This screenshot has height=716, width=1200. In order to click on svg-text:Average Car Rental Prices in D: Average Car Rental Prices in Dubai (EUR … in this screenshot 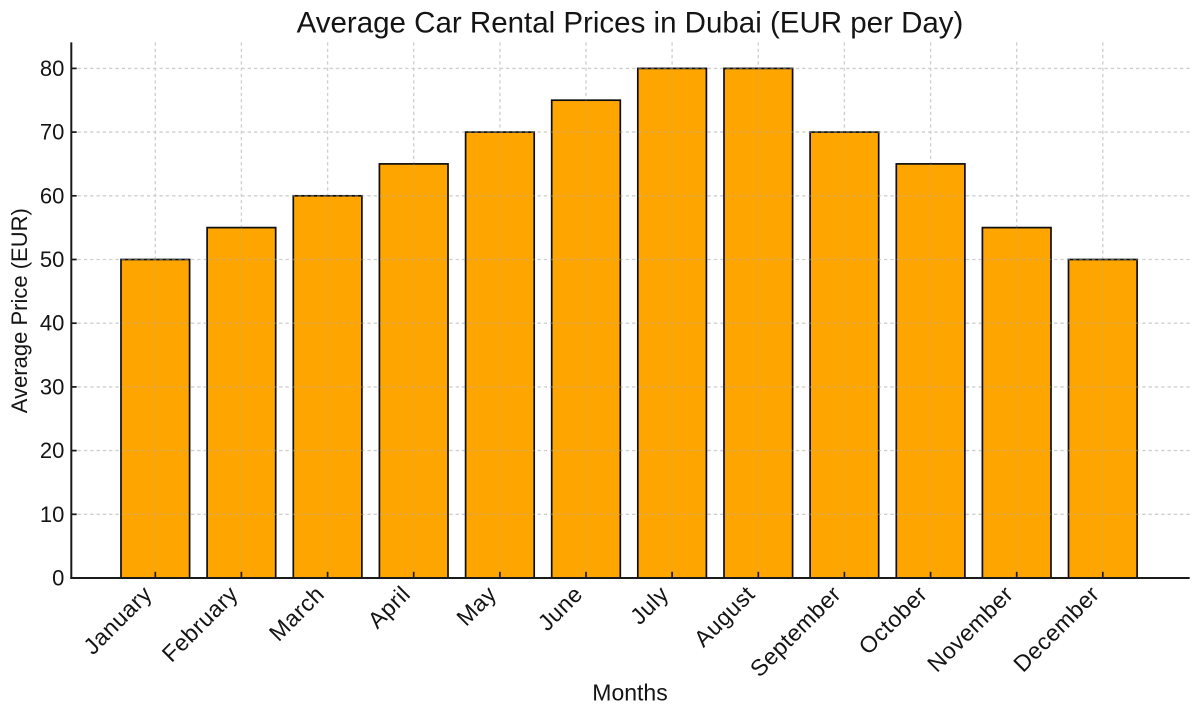, I will do `click(630, 23)`.